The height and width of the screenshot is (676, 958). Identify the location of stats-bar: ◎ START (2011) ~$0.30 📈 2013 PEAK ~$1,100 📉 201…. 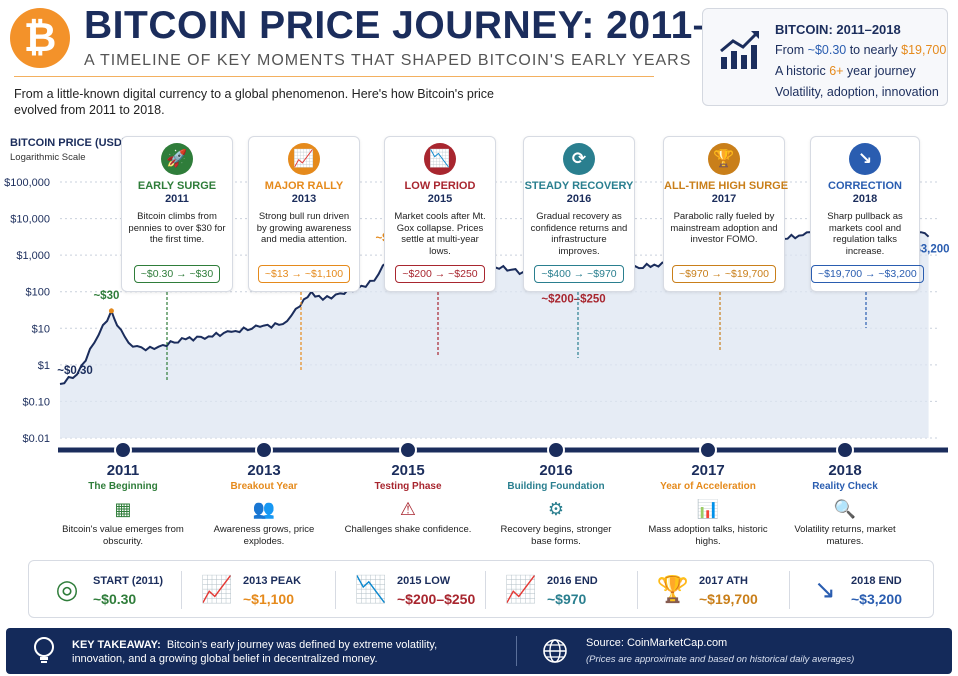
(481, 589).